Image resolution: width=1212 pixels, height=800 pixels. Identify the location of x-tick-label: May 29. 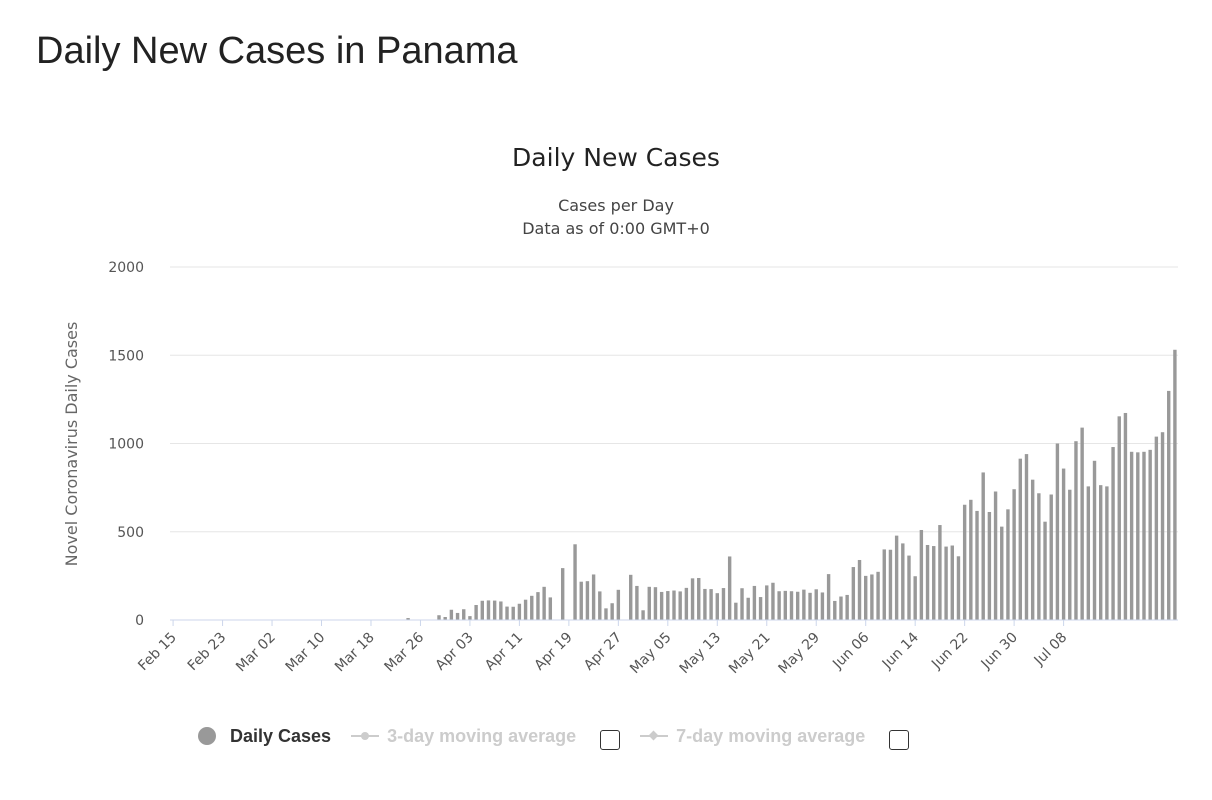
(800, 654).